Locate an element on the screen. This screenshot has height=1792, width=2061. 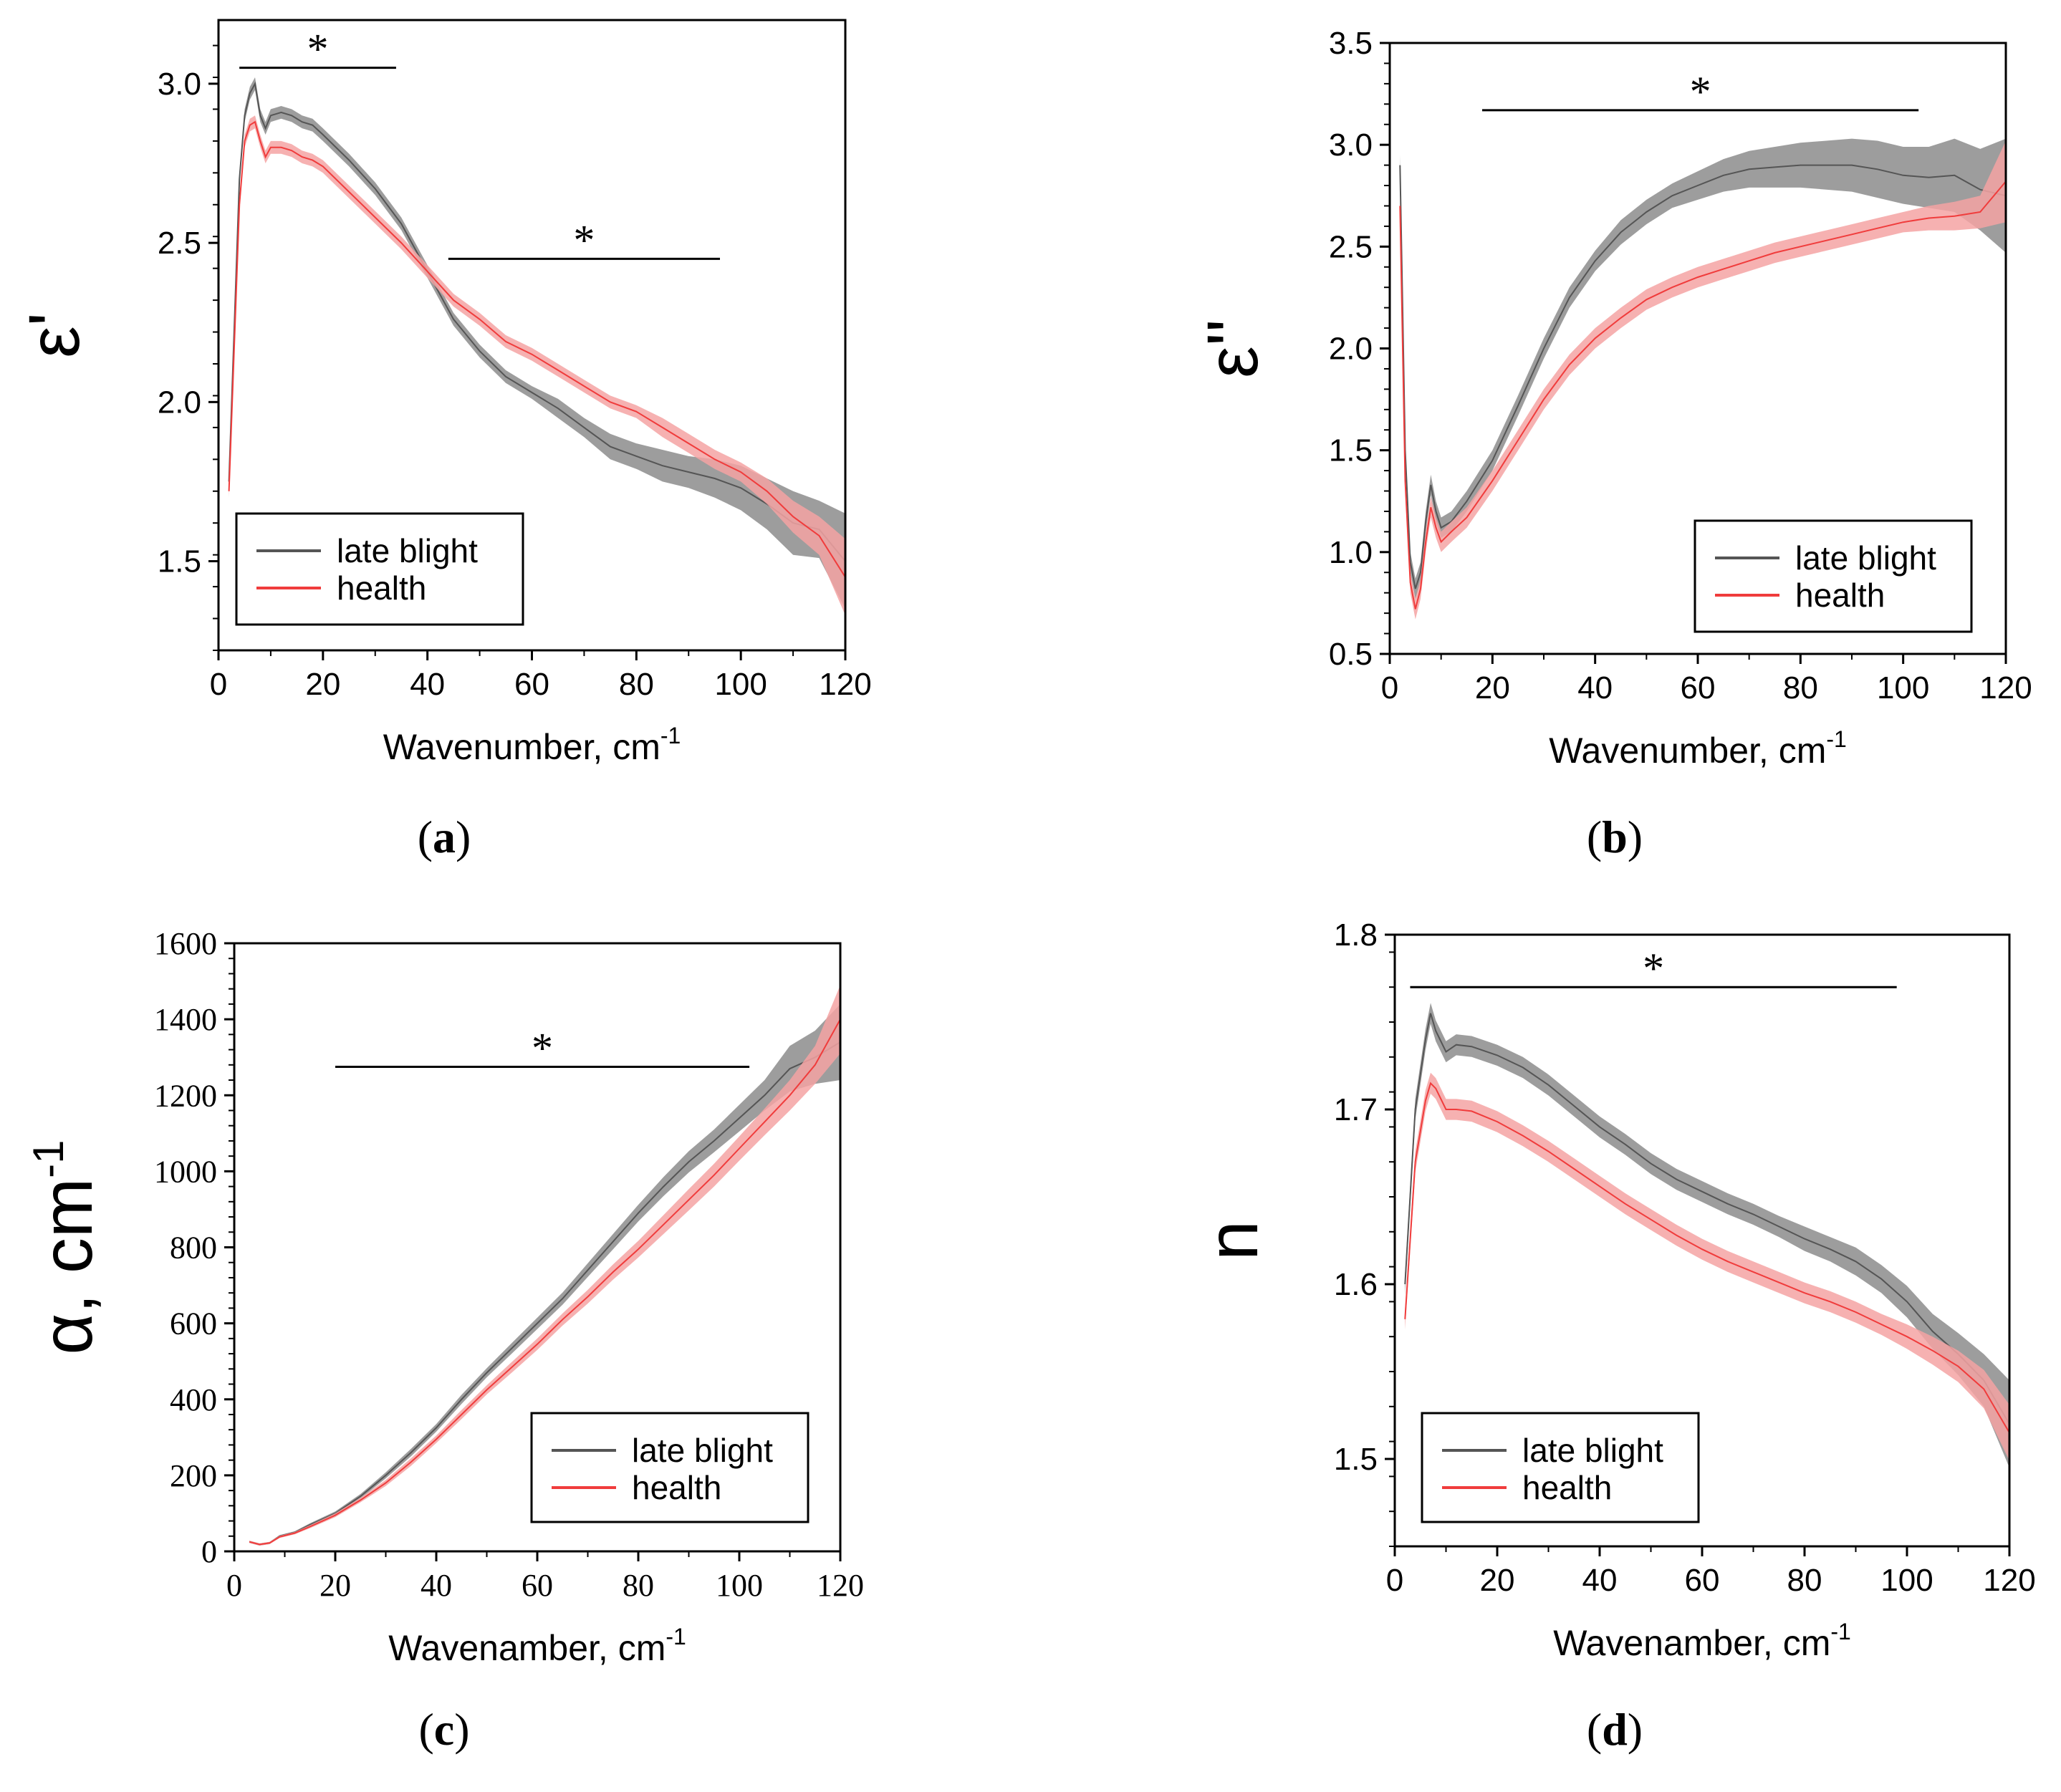
series-line-d-late-blight is located at coordinates (1707, 1219).